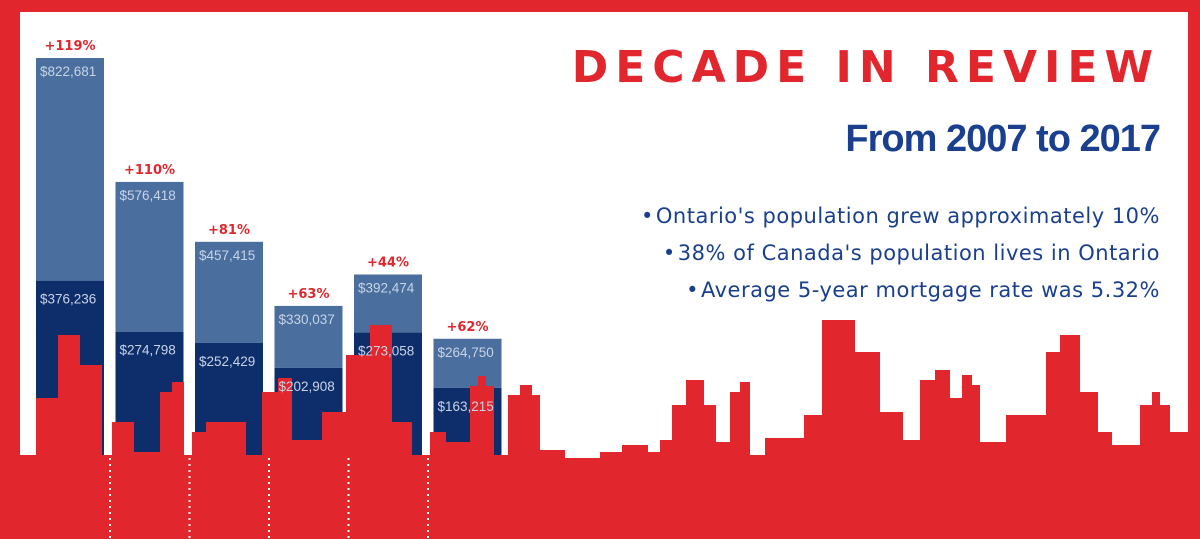  What do you see at coordinates (386, 287) in the screenshot?
I see `bar-value-label: $392,474` at bounding box center [386, 287].